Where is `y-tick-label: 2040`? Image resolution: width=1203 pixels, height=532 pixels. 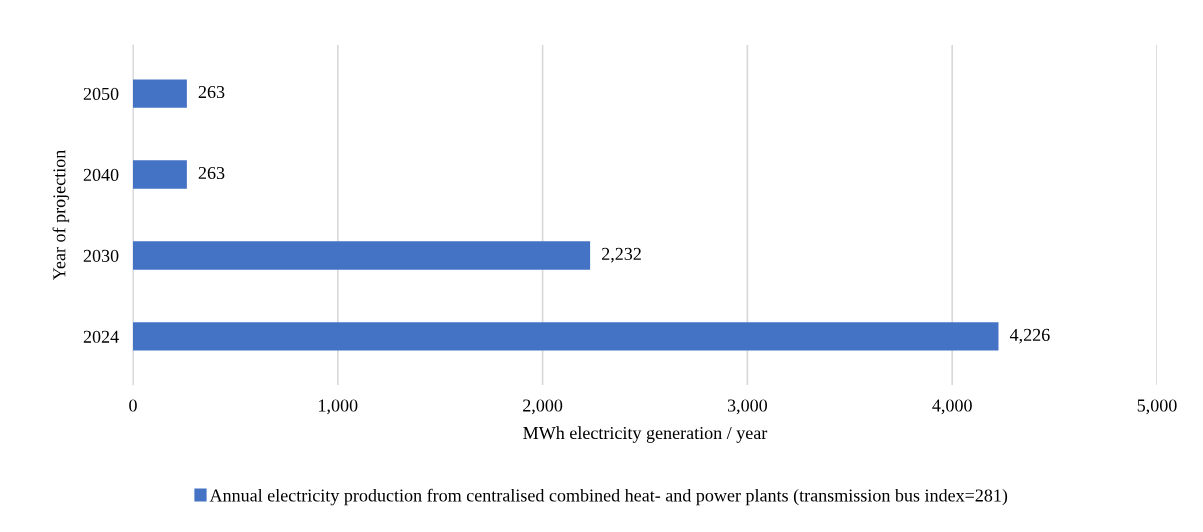
y-tick-label: 2040 is located at coordinates (101, 174).